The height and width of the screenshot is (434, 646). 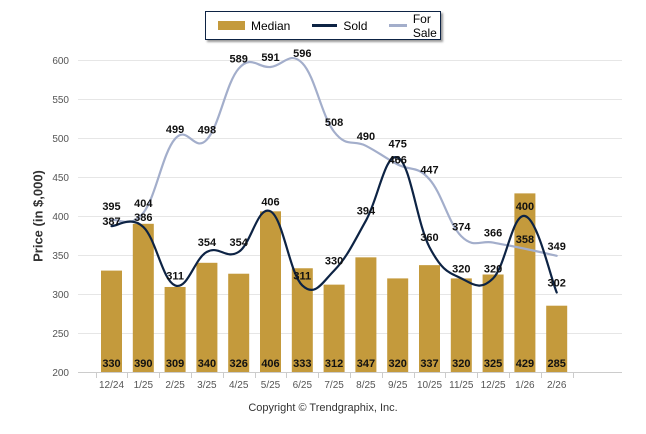 I want to click on for-sale-data-label: 349, so click(x=557, y=247).